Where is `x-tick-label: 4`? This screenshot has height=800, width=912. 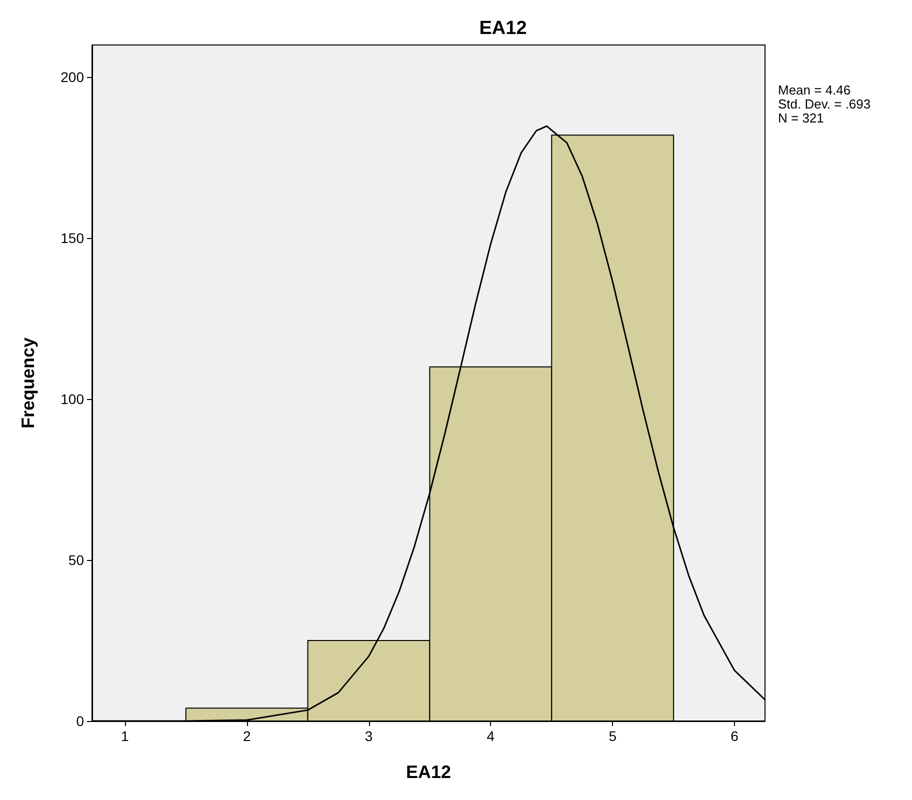 x-tick-label: 4 is located at coordinates (490, 736).